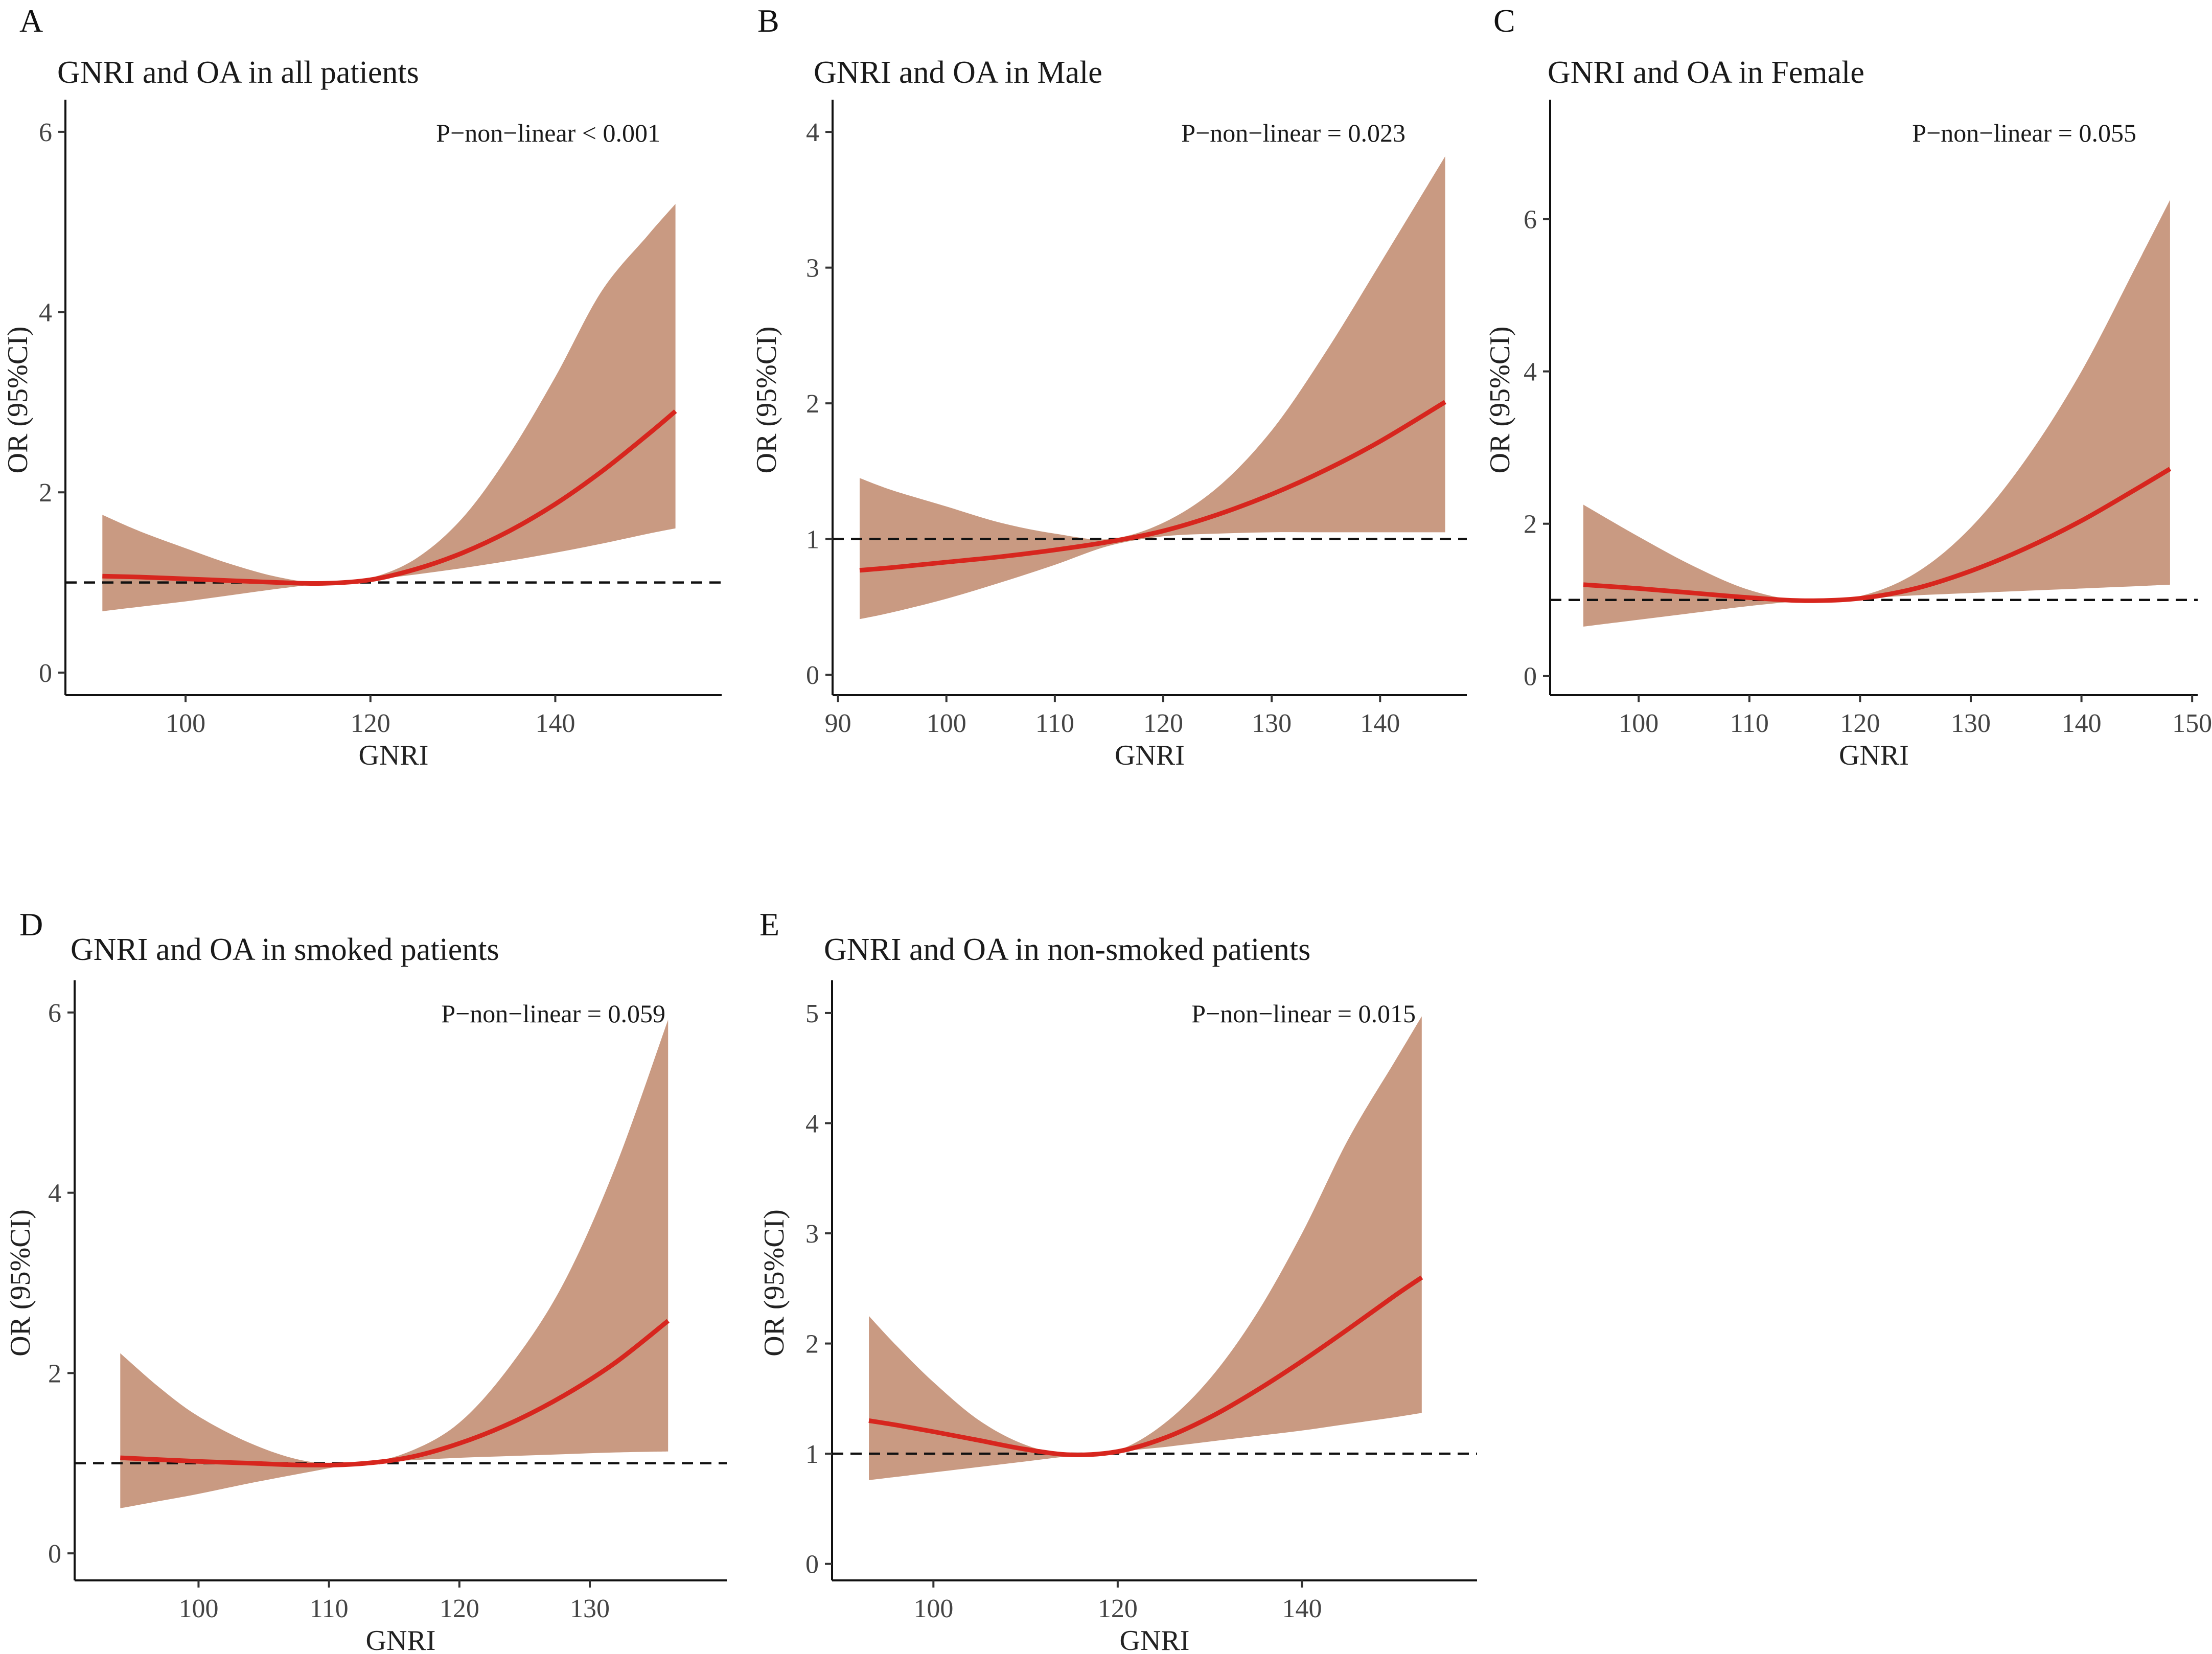  Describe the element at coordinates (45, 313) in the screenshot. I see `panel-a-y-tick-label: 4` at that location.